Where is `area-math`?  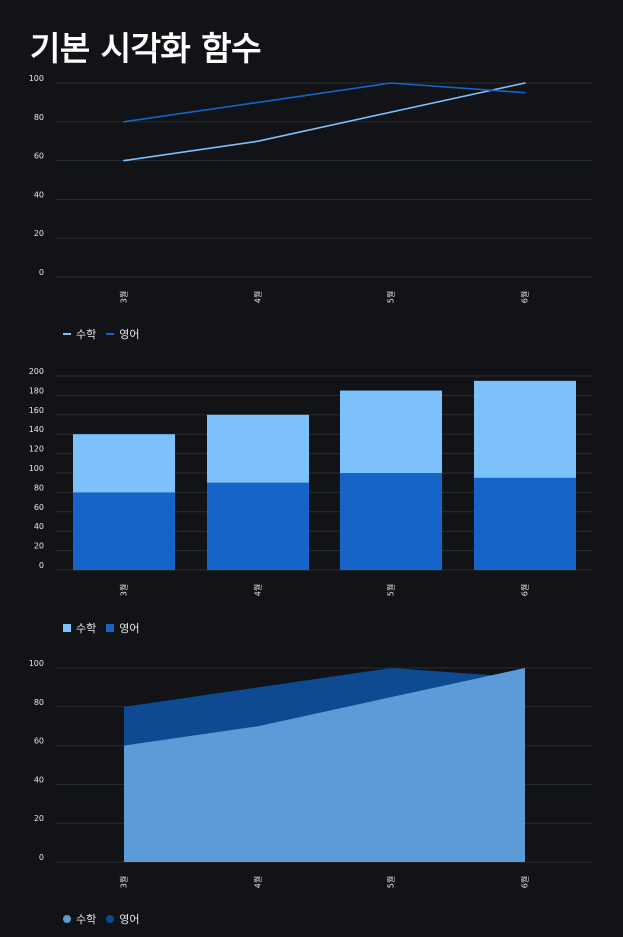
area-math is located at coordinates (324, 765).